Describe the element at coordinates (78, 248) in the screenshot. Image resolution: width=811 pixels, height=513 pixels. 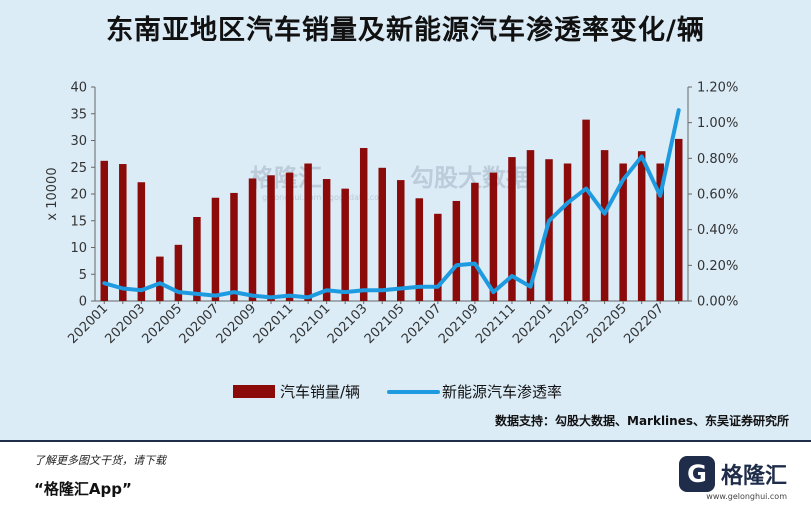
I see `y-tick-label: 10` at that location.